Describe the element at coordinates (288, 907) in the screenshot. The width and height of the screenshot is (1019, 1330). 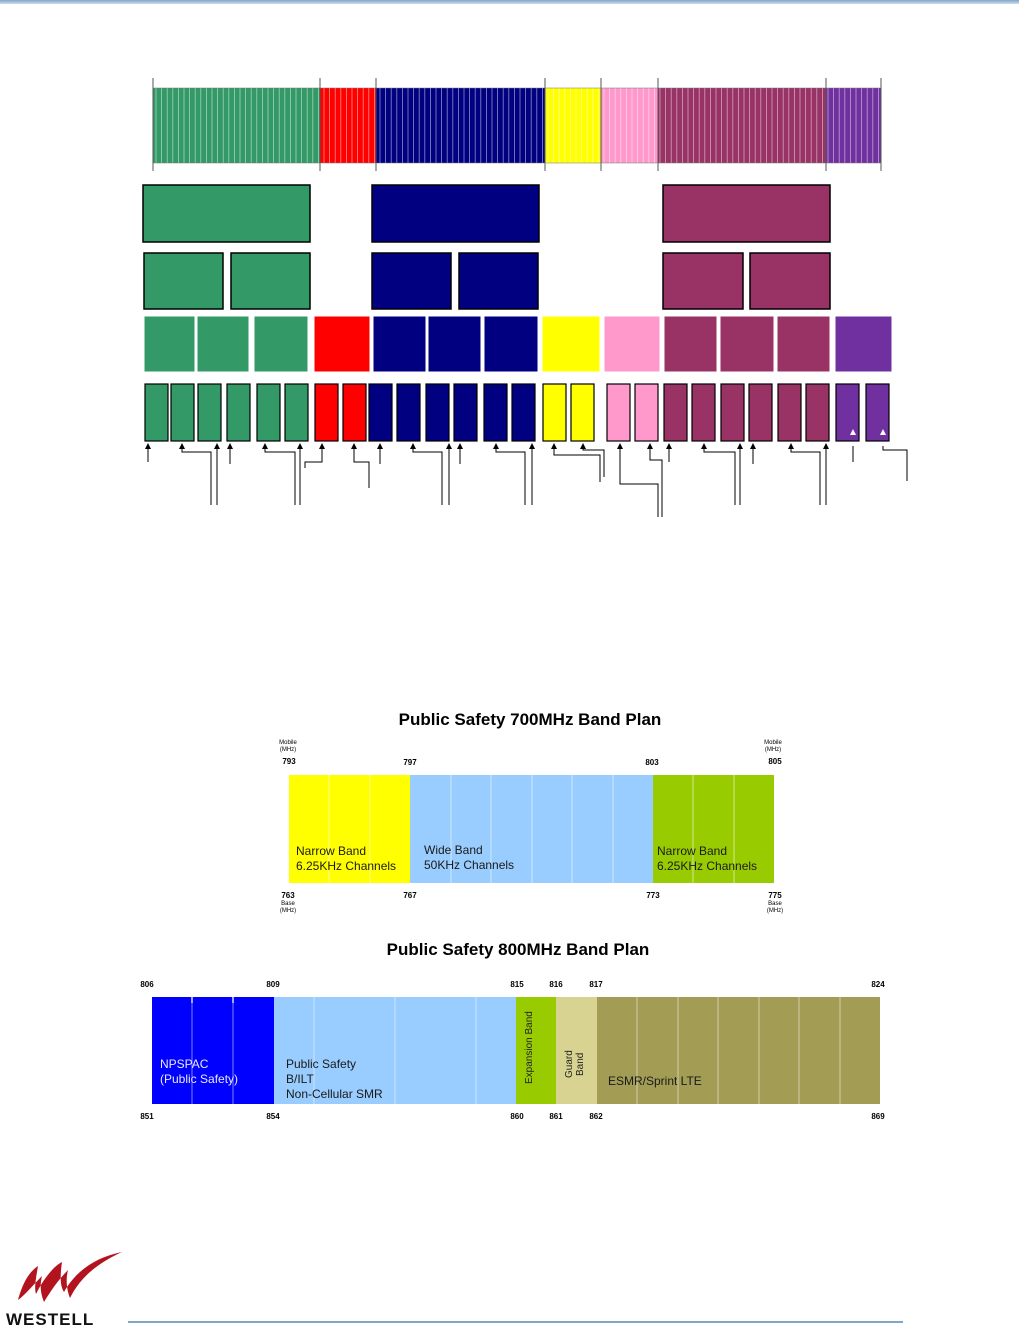
I see `band-700-base-left-label: Base (MHz)` at that location.